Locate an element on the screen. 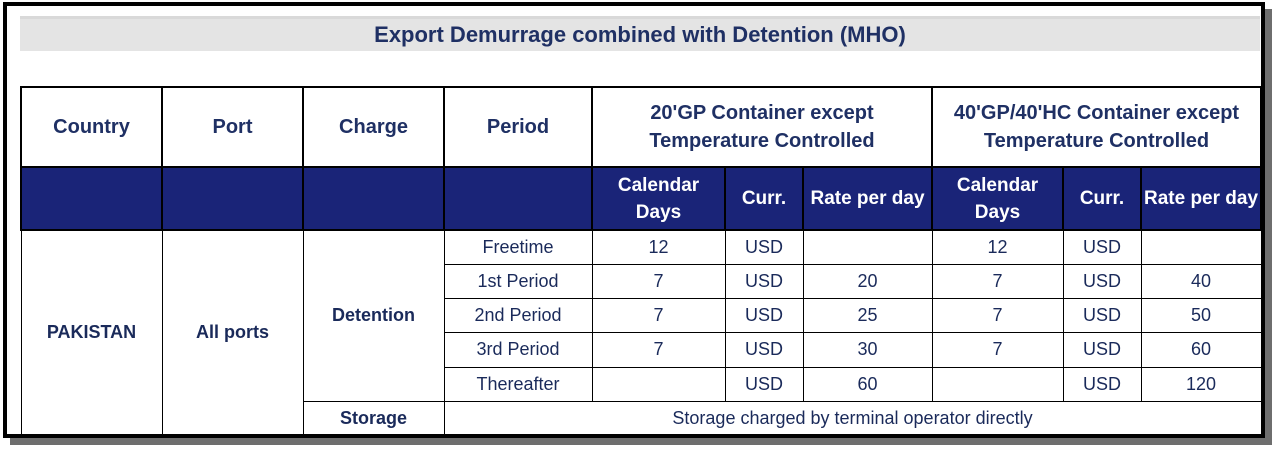 The width and height of the screenshot is (1280, 454). rate-40-cell: 50 is located at coordinates (1201, 316).